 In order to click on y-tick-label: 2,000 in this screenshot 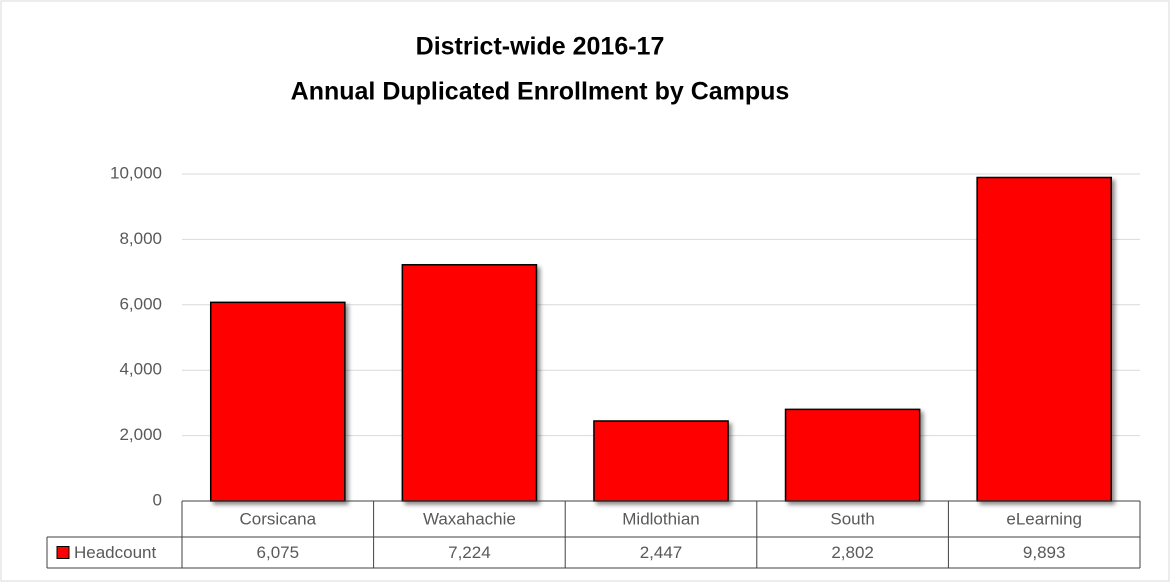, I will do `click(140, 434)`.